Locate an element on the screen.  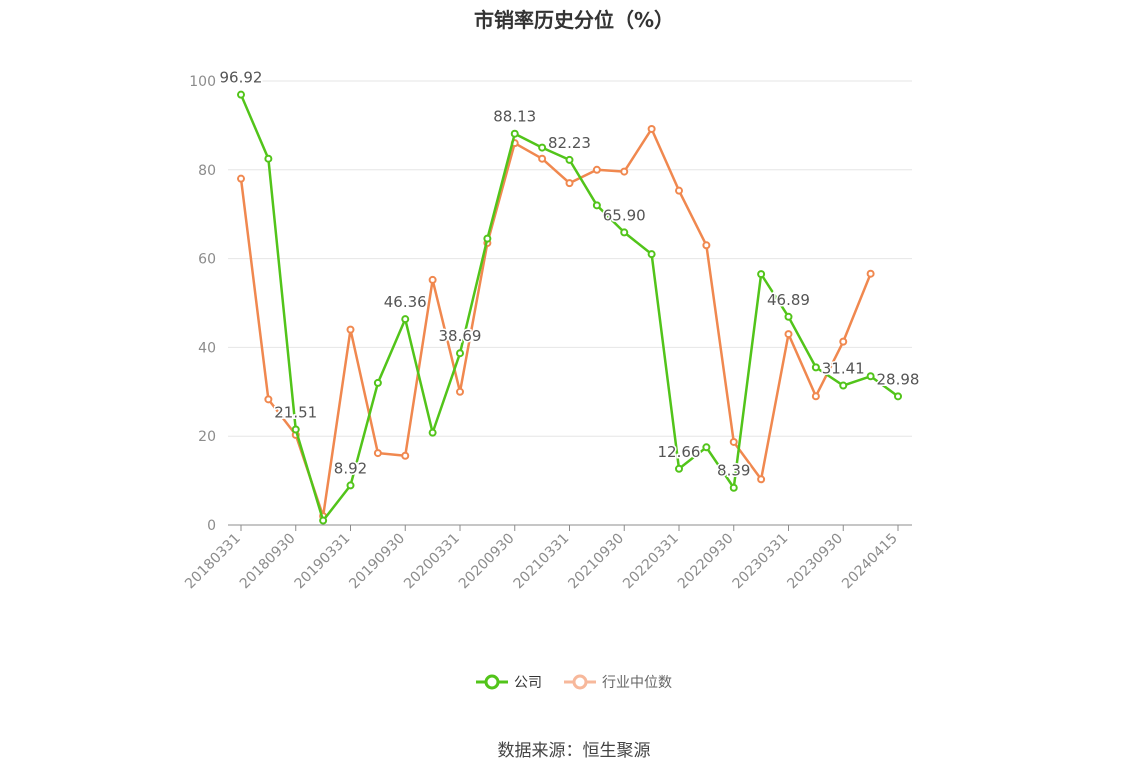
legend-label-company: 公司 is located at coordinates (528, 683).